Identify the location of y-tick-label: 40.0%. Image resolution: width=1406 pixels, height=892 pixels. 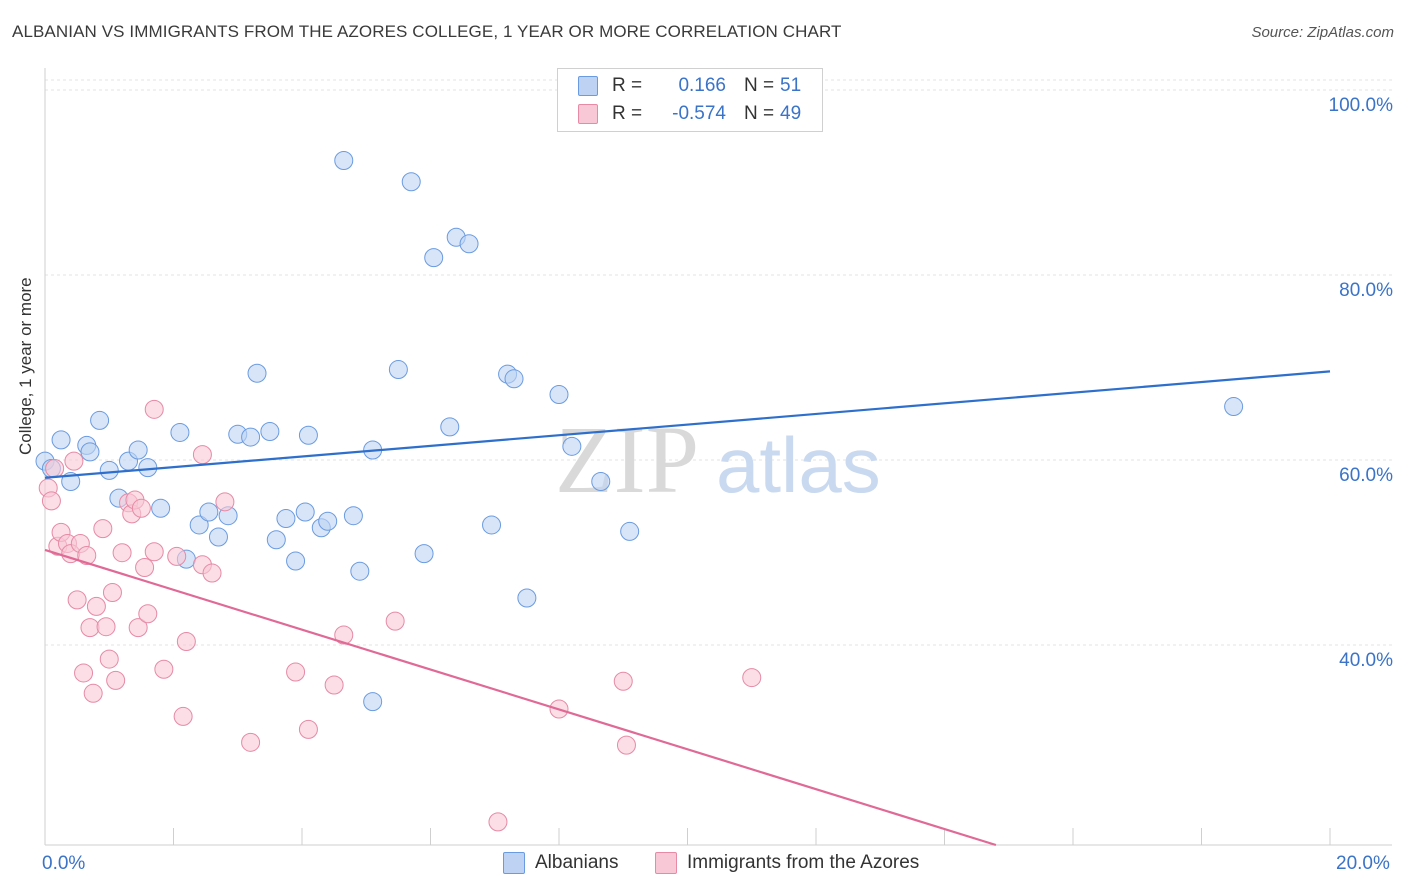
(1366, 660).